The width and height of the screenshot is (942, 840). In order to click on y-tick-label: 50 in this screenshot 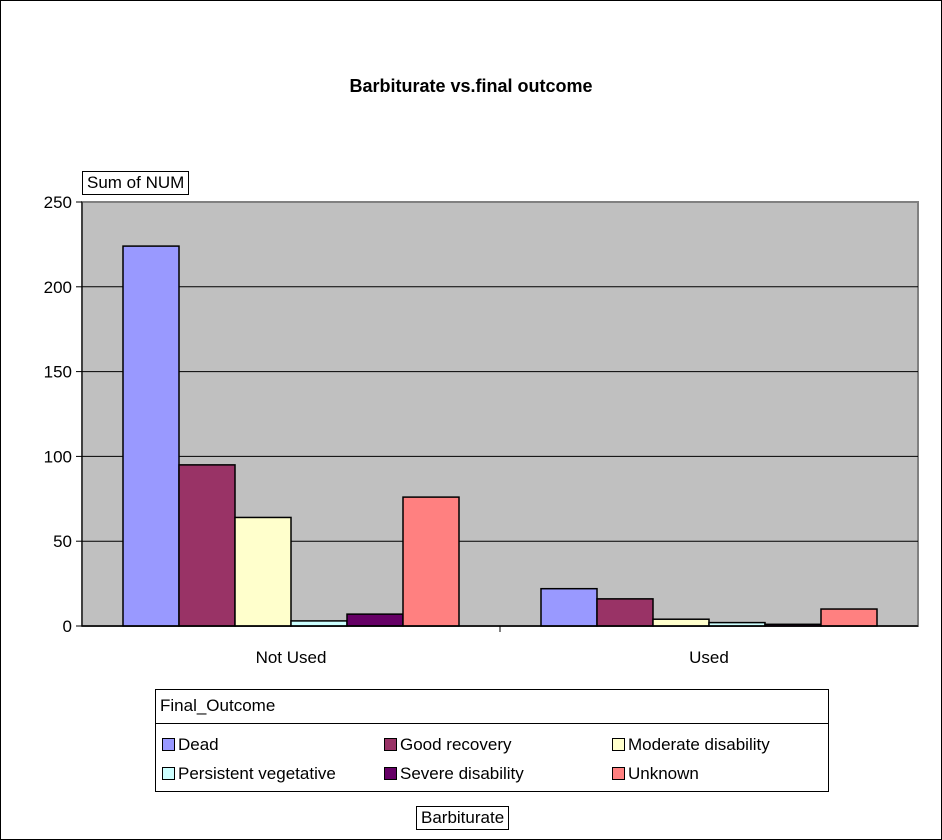, I will do `click(62, 541)`.